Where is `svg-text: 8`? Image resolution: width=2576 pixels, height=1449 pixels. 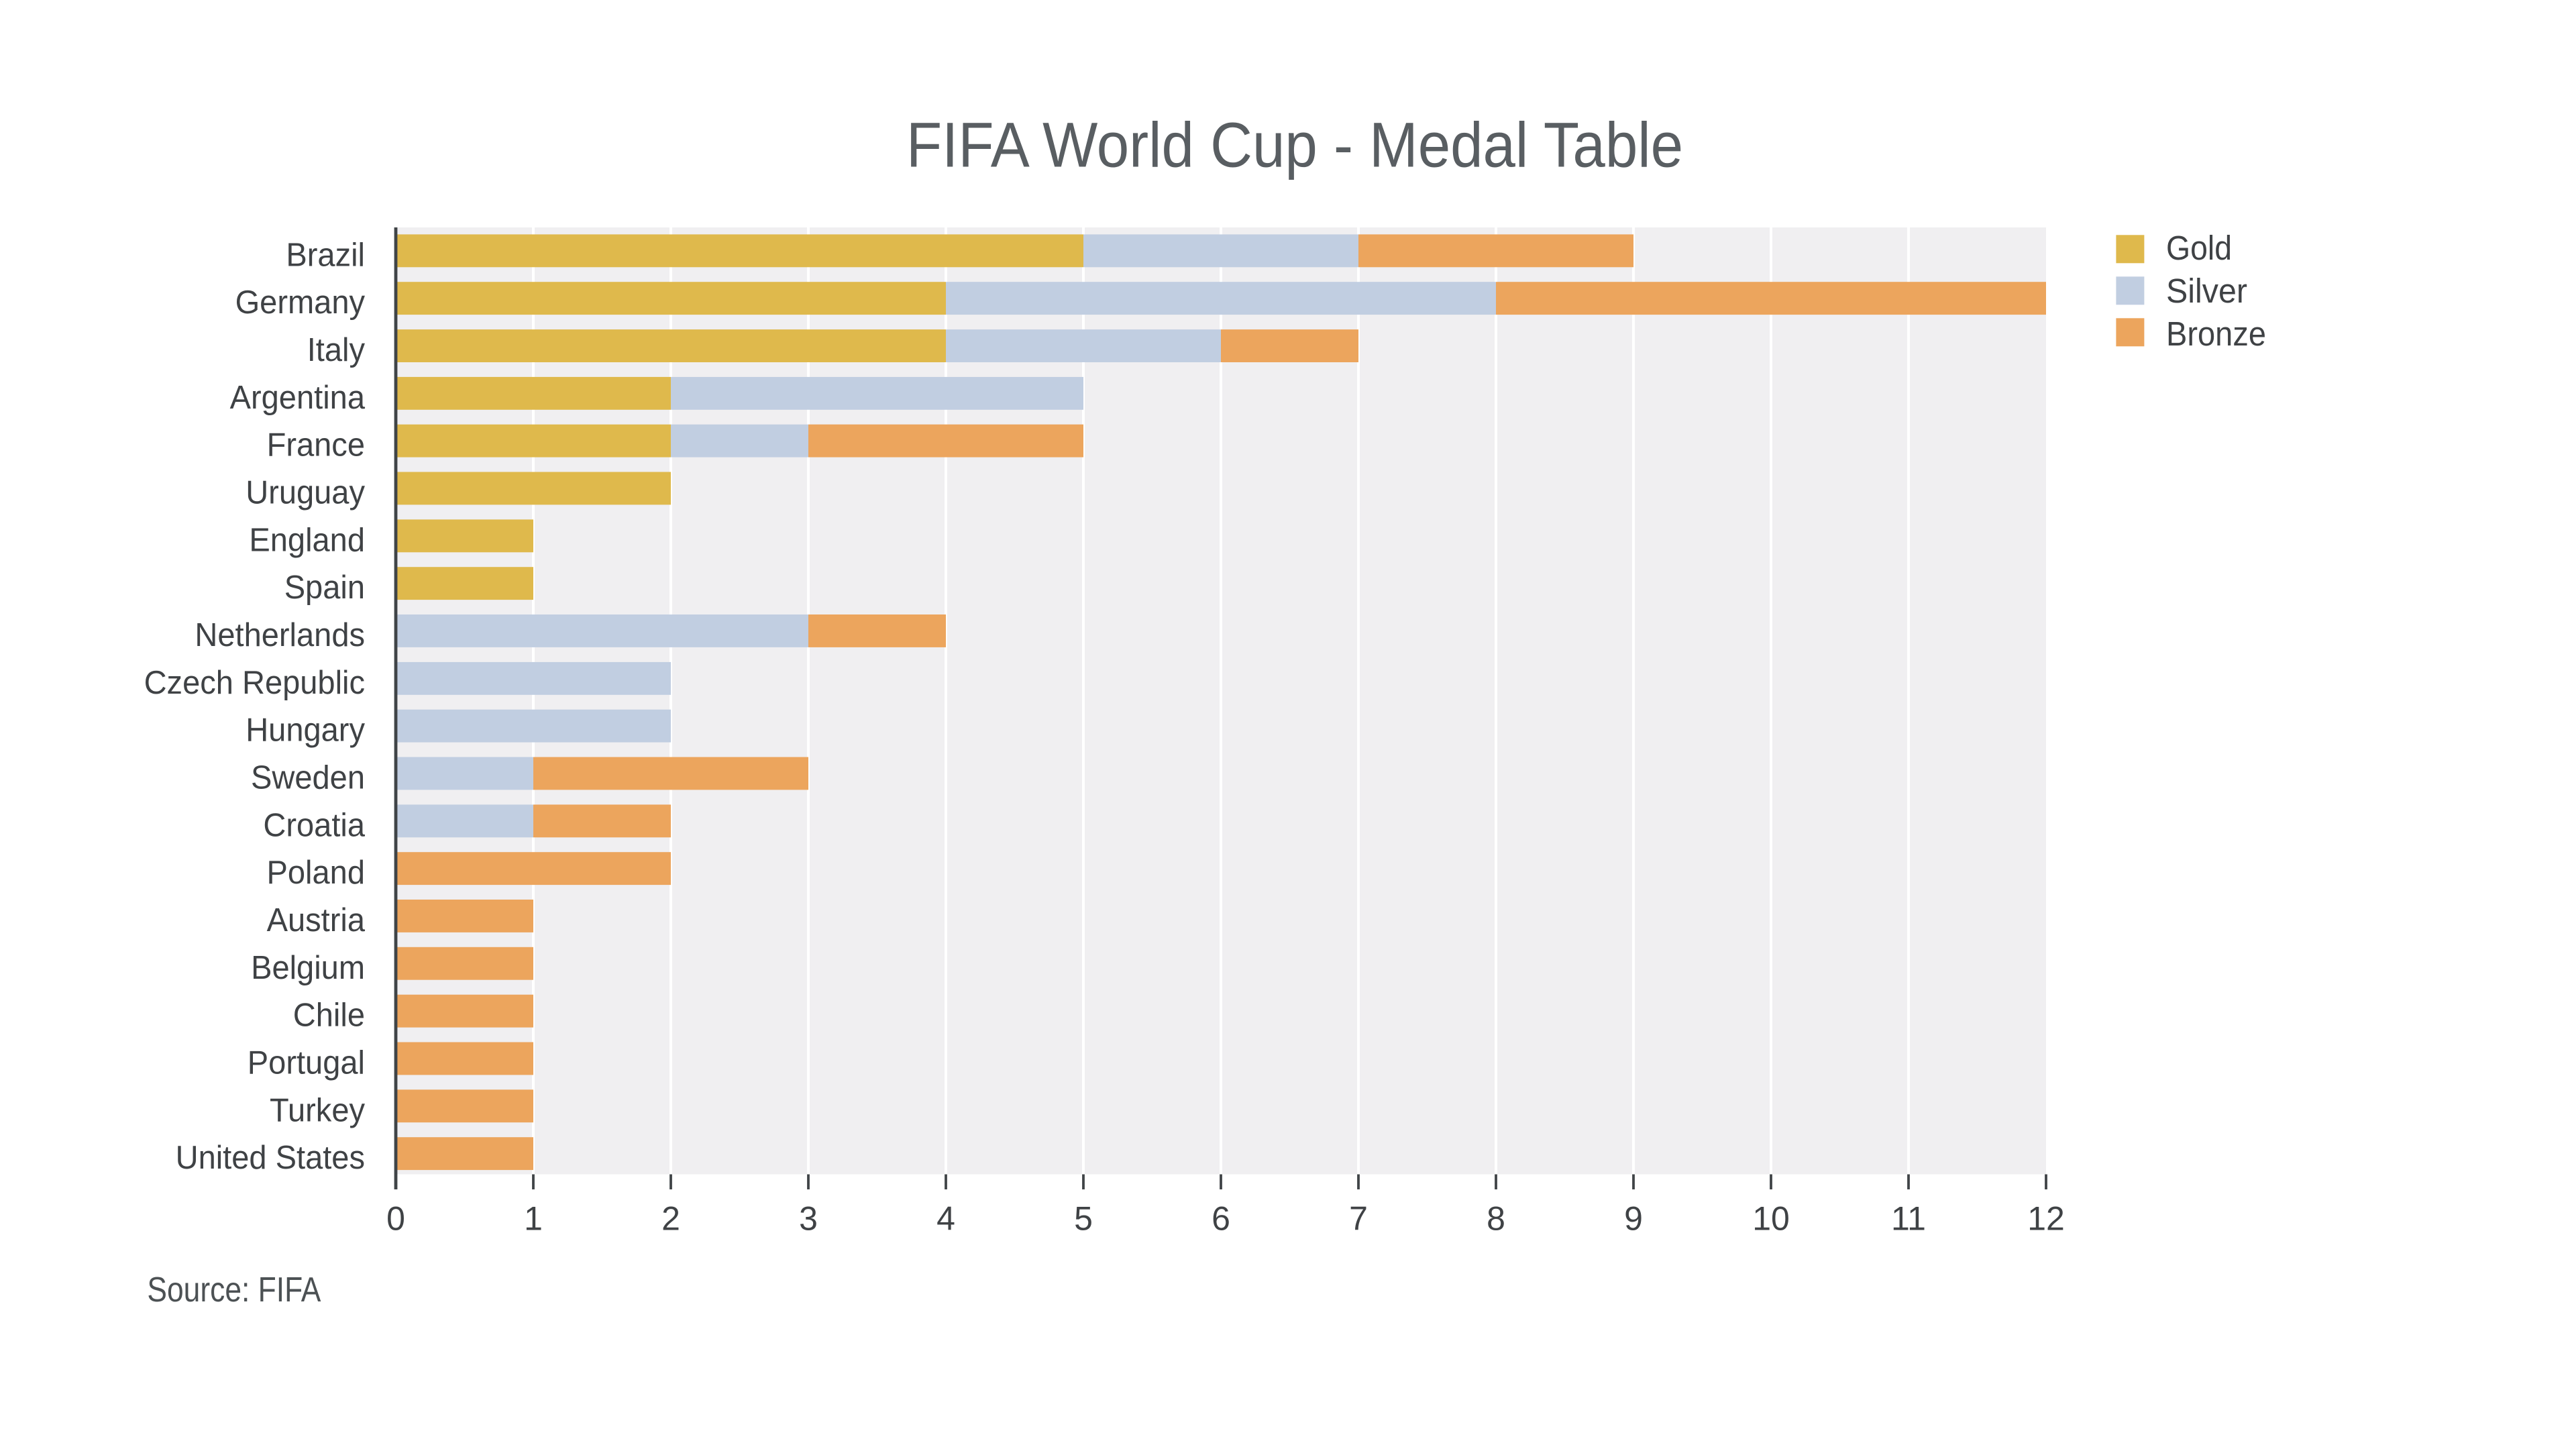
svg-text: 8 is located at coordinates (1496, 1219).